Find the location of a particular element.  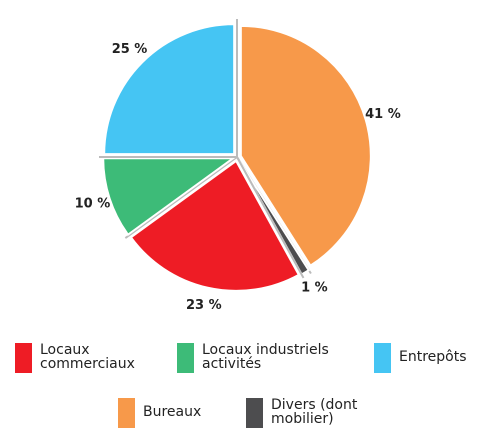

legend-item: Divers (dont mobilier) is located at coordinates (318, 413).